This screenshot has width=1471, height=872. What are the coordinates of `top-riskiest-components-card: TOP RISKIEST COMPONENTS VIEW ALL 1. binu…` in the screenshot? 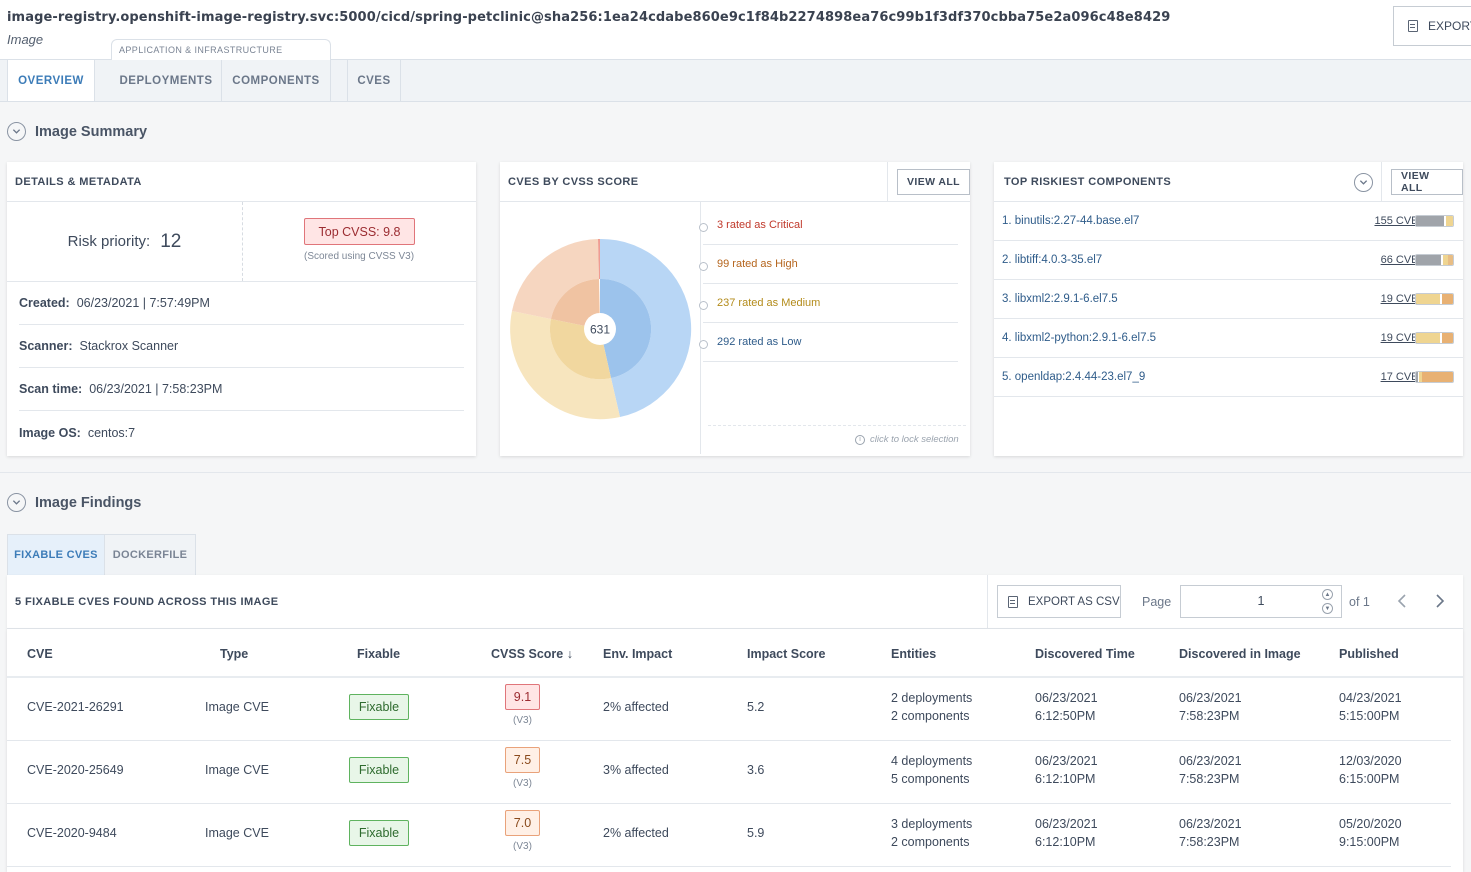 It's located at (1228, 309).